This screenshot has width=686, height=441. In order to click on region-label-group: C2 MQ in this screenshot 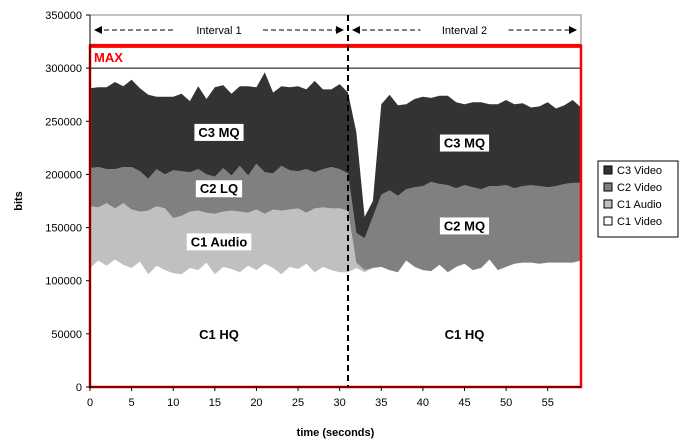, I will do `click(464, 226)`.